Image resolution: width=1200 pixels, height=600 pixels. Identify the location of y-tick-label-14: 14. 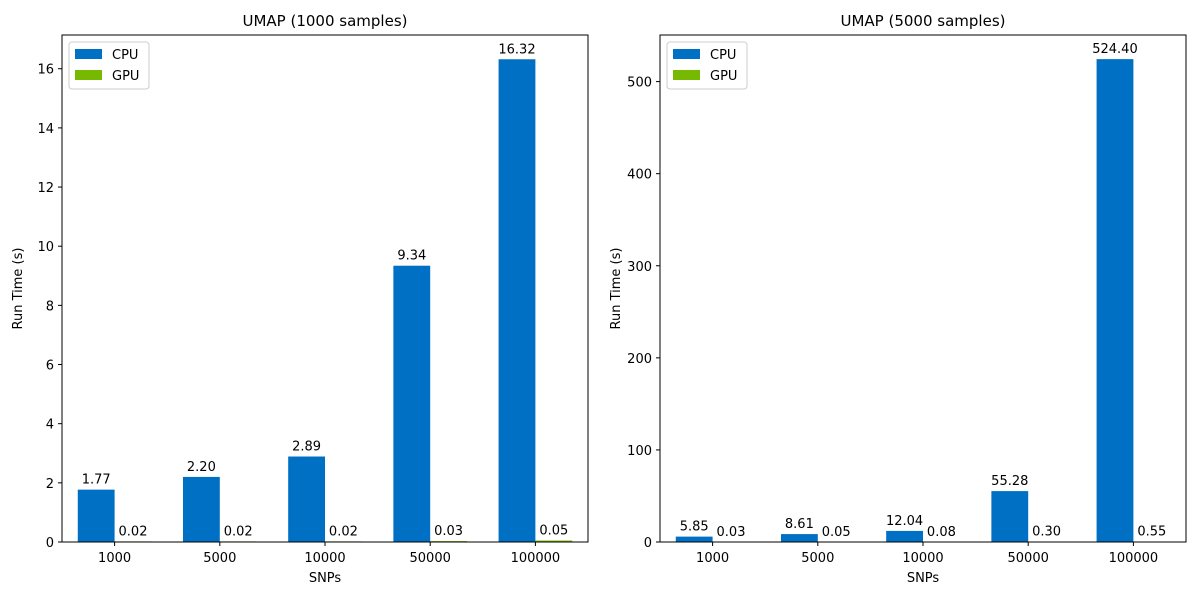
(45, 129).